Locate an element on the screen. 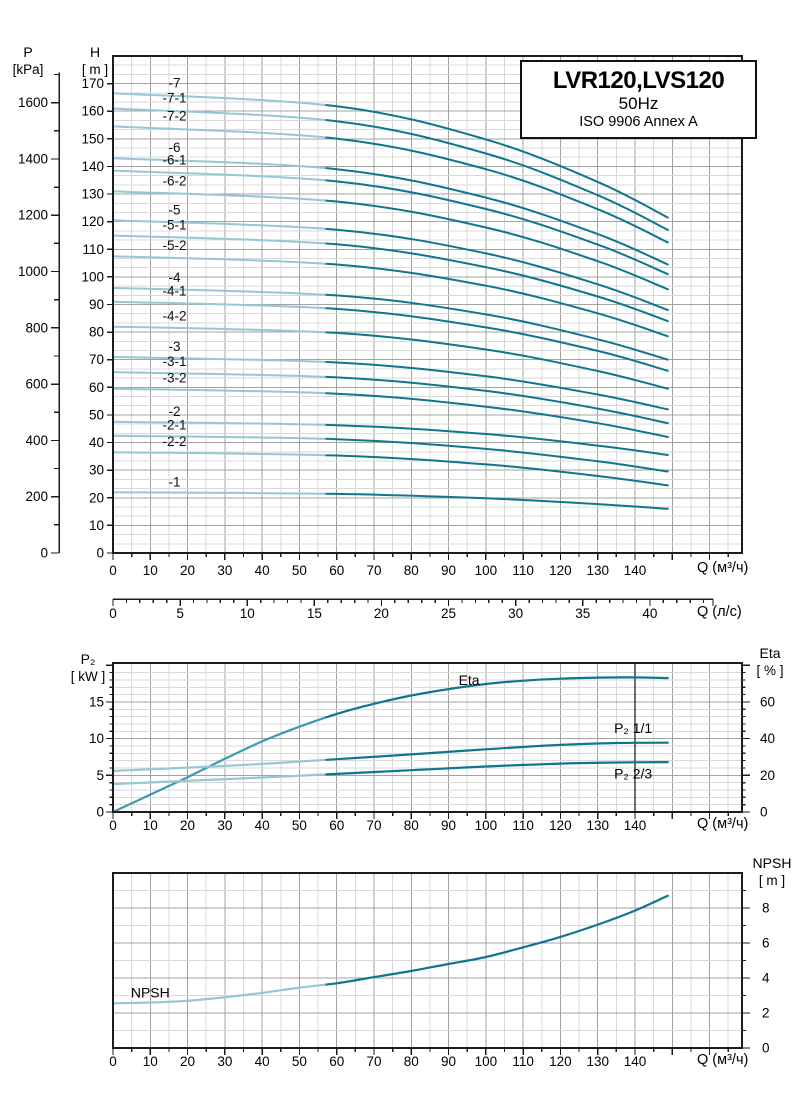  lps-tick-label: 35 is located at coordinates (582, 613).